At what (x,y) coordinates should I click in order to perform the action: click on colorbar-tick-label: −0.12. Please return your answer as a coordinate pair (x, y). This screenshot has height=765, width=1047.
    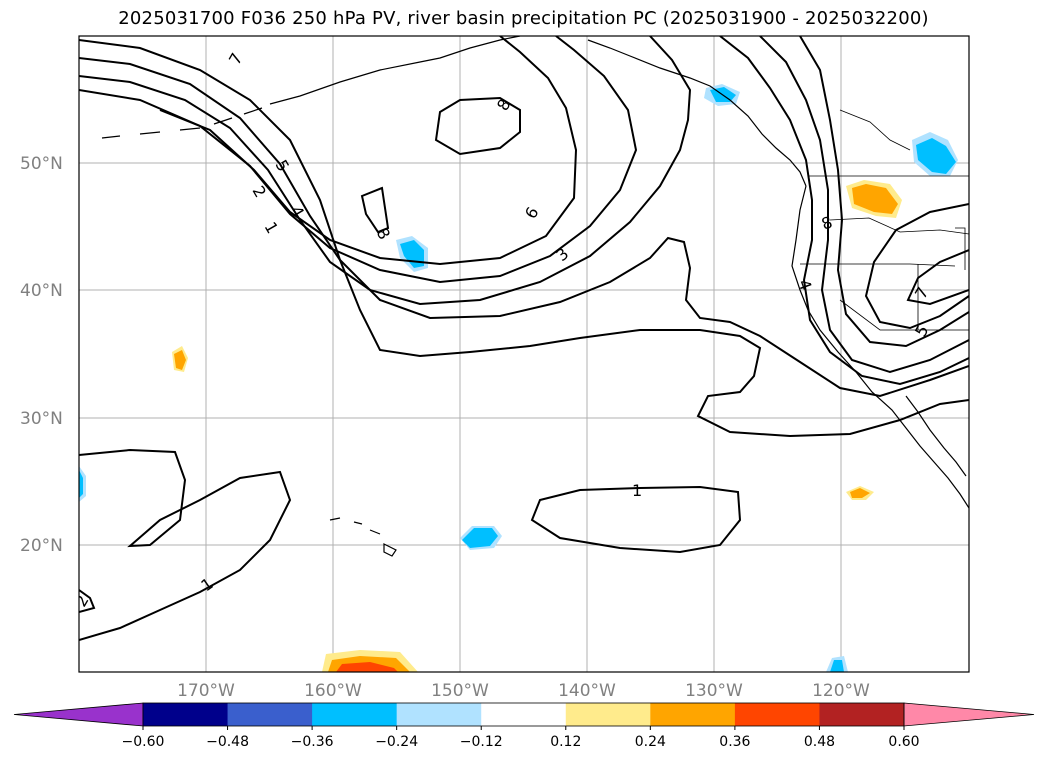
    Looking at the image, I should click on (481, 742).